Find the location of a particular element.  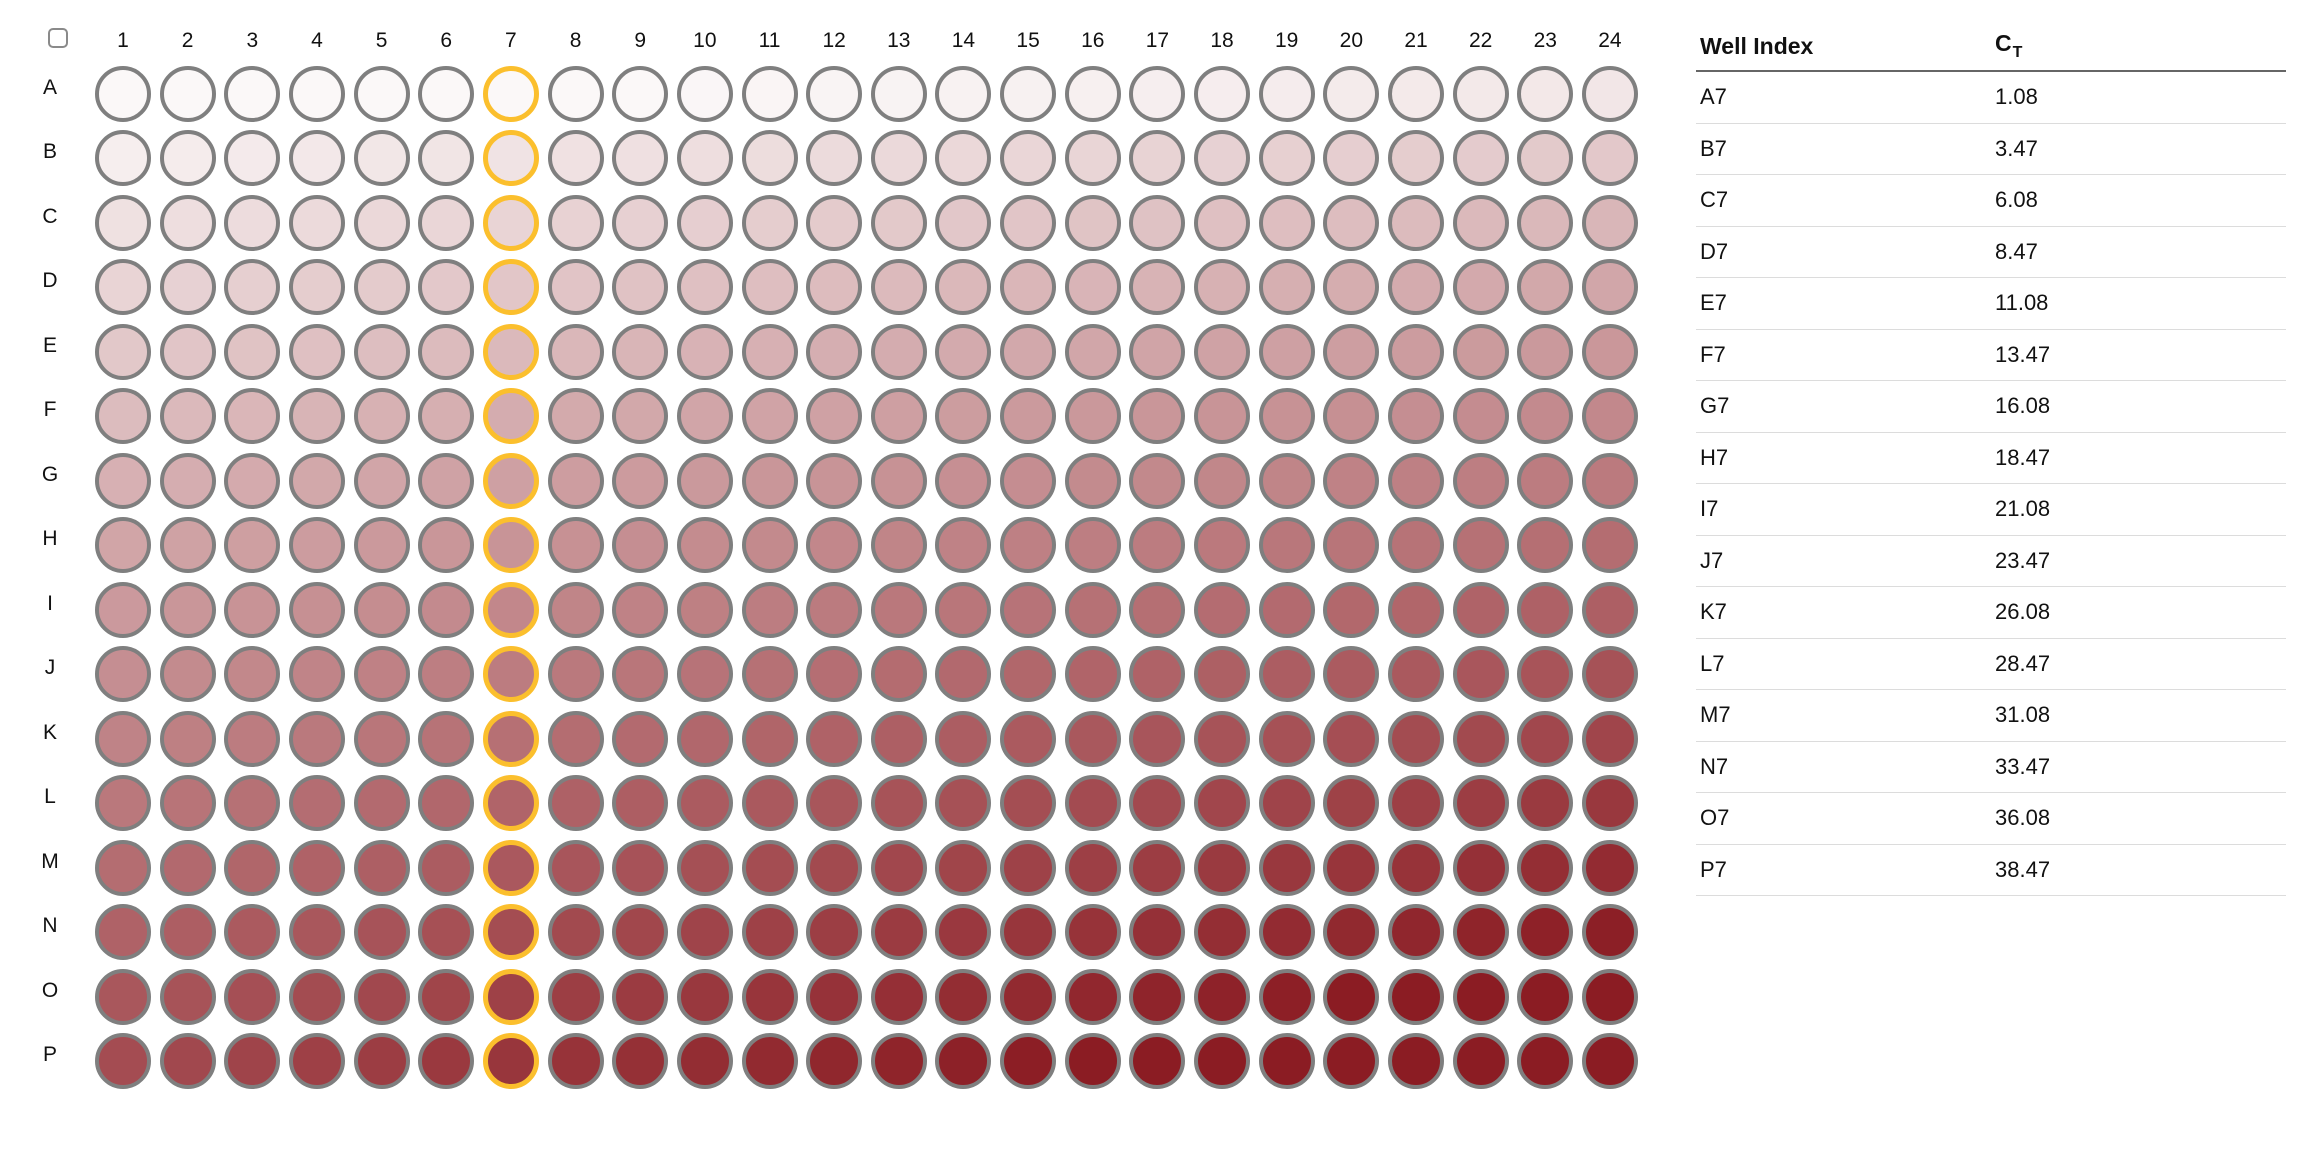

well-B3 is located at coordinates (252, 158).